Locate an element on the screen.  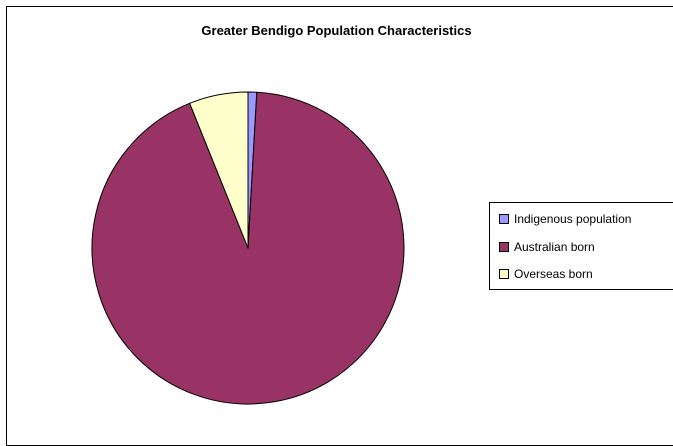
legend-item-australian-born: Australian born is located at coordinates (547, 247).